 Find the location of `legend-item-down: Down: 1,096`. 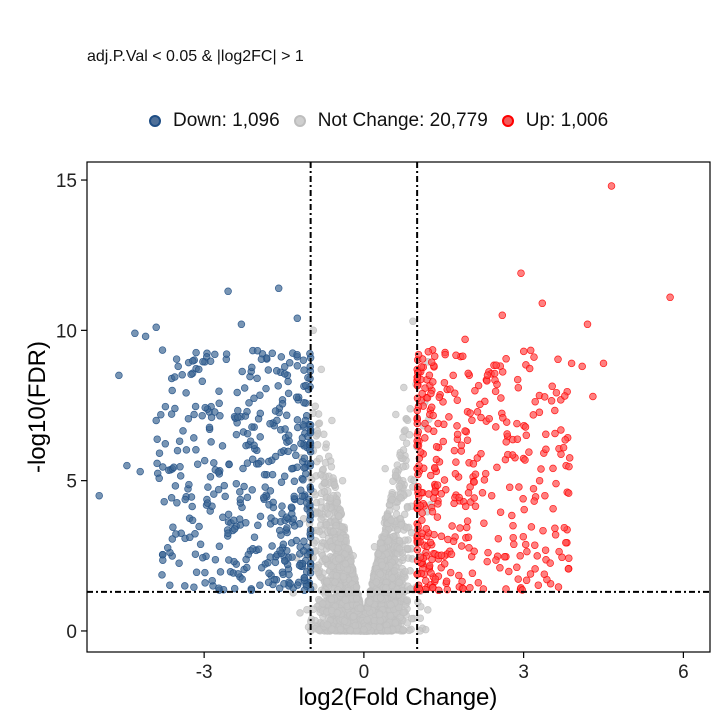

legend-item-down: Down: 1,096 is located at coordinates (214, 121).